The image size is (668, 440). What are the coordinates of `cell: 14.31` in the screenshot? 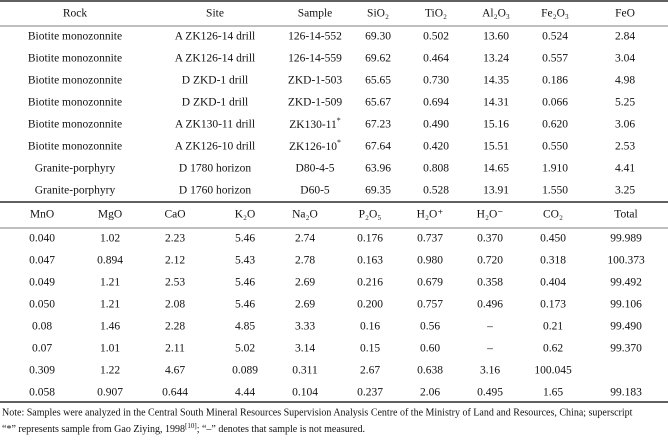 It's located at (496, 103).